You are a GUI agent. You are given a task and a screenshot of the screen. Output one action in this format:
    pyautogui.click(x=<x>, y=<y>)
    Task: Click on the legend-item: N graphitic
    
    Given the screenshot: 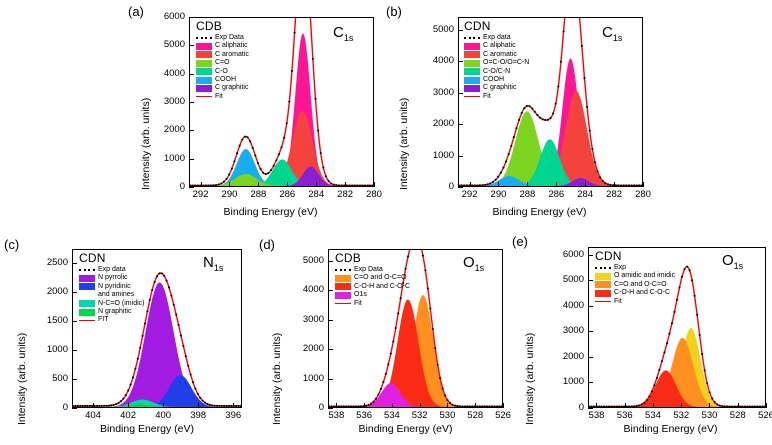 What is the action you would take?
    pyautogui.click(x=111, y=312)
    